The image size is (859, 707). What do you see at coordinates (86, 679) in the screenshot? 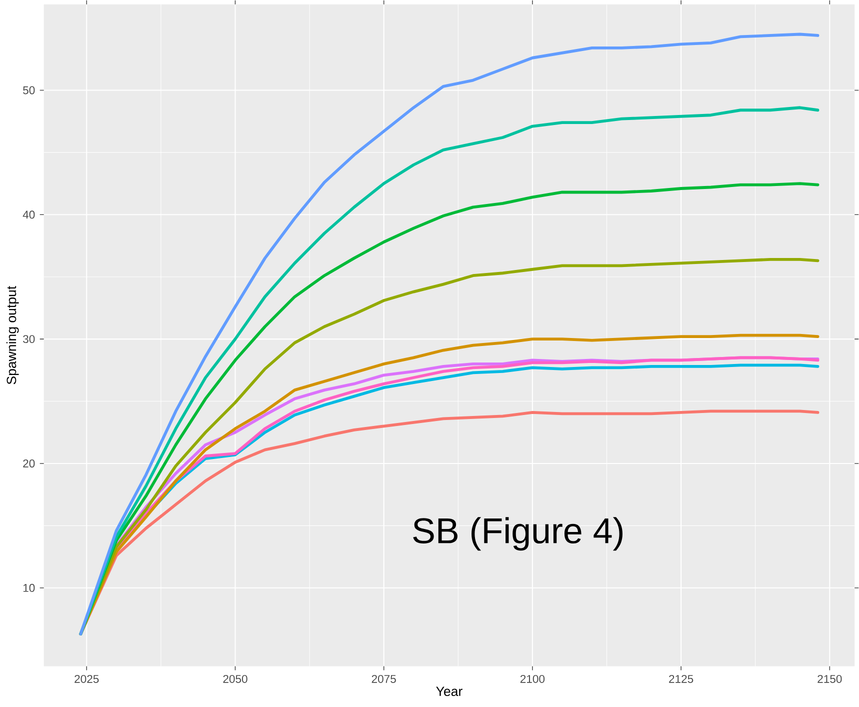
I see `x-tick-label: 2025` at bounding box center [86, 679].